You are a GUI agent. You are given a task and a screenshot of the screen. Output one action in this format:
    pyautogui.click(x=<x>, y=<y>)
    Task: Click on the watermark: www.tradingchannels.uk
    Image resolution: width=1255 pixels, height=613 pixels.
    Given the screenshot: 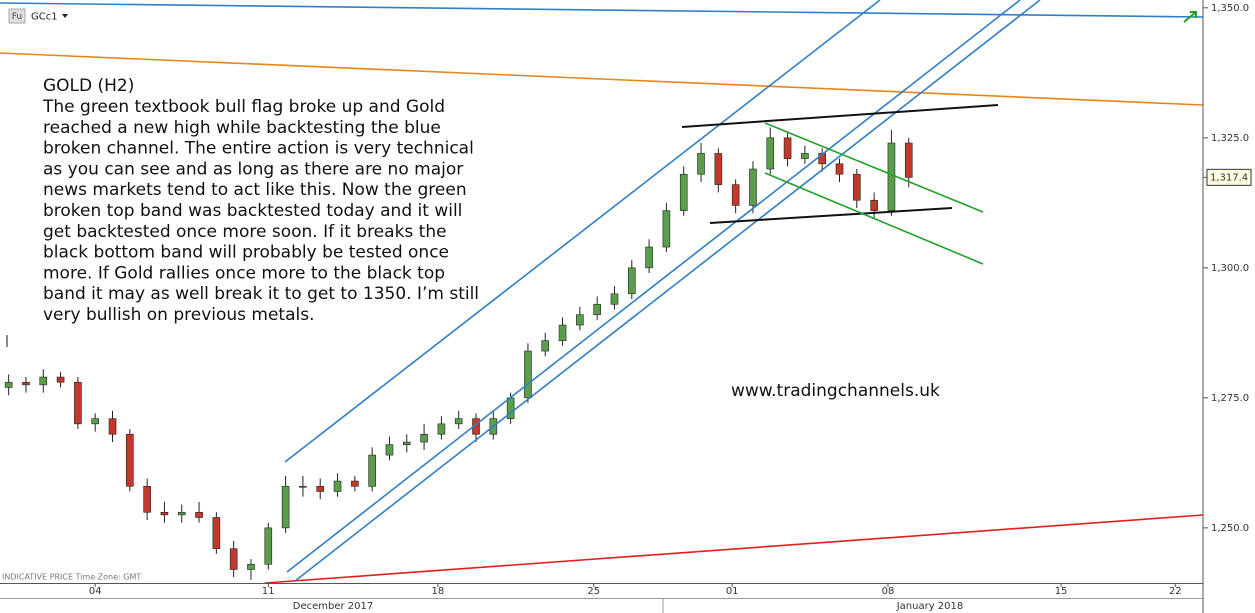 What is the action you would take?
    pyautogui.click(x=835, y=391)
    